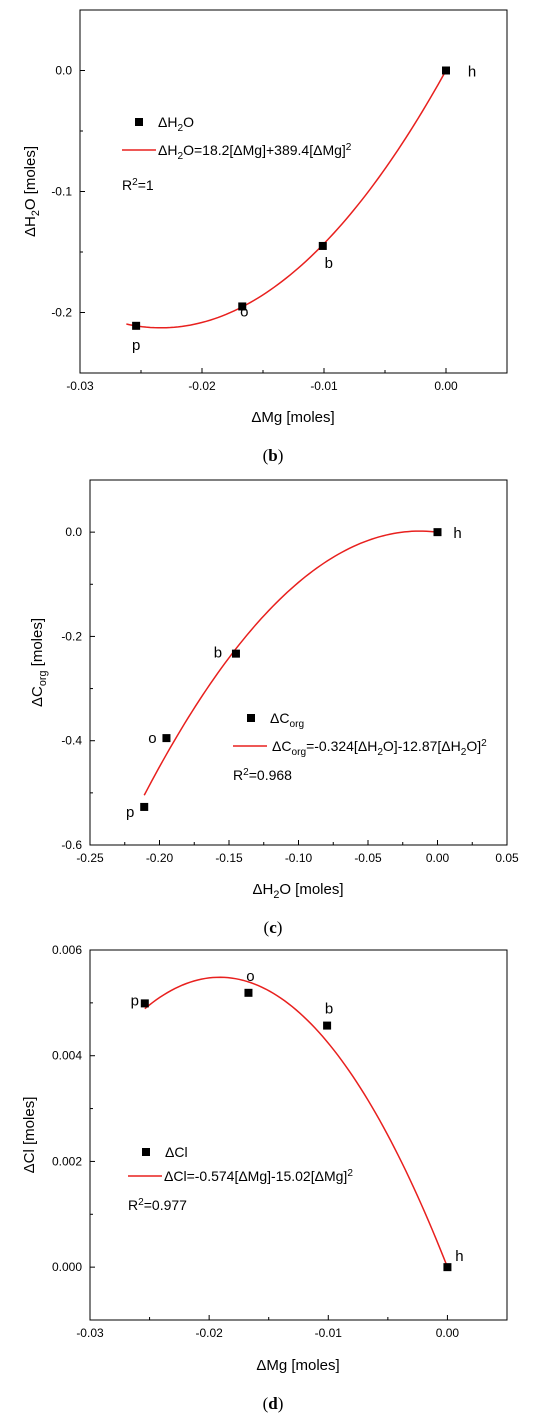  Describe the element at coordinates (297, 891) in the screenshot. I see `x-axis-label: ΔH2O [moles]` at that location.